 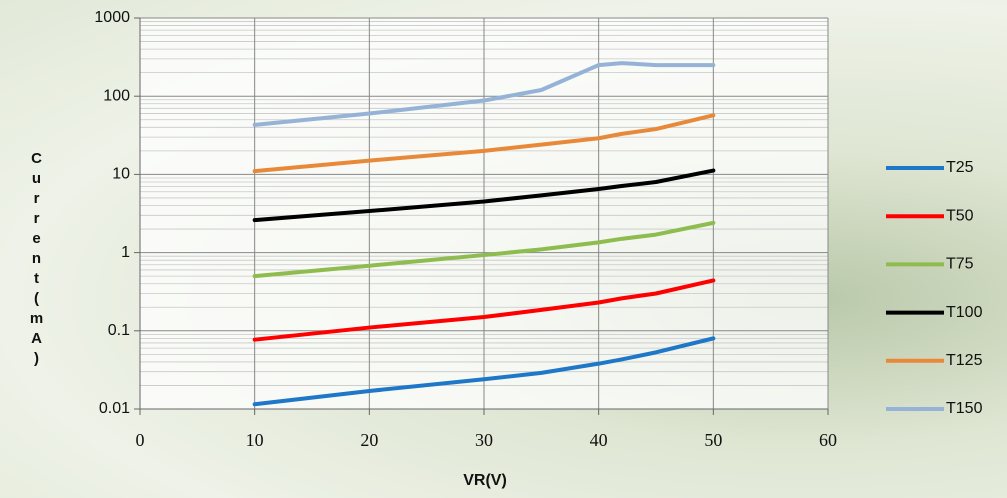 I want to click on legend-label: T75, so click(x=960, y=264).